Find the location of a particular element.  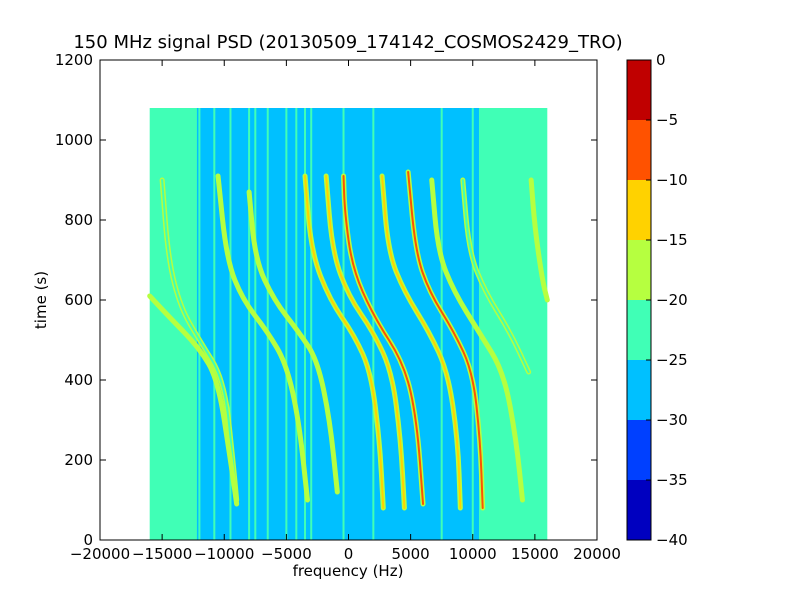

x-tick-label: 15000 is located at coordinates (535, 554).